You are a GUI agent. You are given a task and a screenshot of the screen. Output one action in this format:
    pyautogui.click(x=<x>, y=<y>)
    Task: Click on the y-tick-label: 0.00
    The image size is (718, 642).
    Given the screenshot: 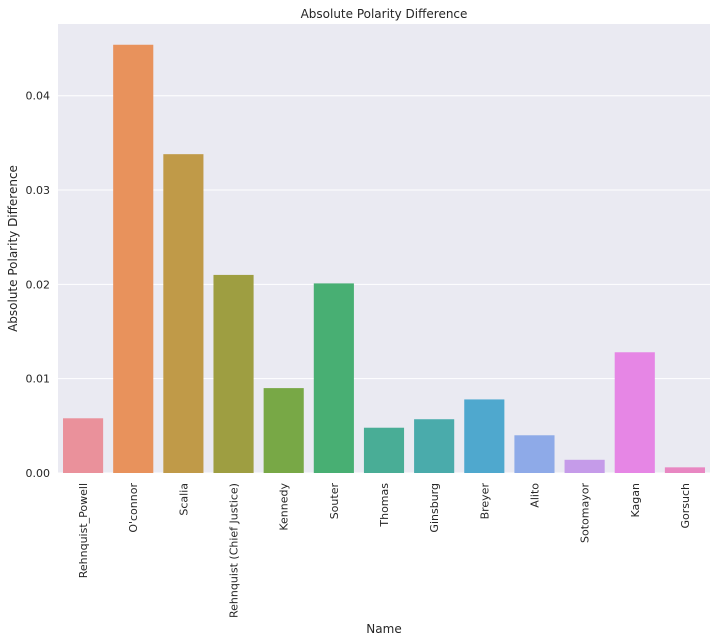 What is the action you would take?
    pyautogui.click(x=38, y=473)
    